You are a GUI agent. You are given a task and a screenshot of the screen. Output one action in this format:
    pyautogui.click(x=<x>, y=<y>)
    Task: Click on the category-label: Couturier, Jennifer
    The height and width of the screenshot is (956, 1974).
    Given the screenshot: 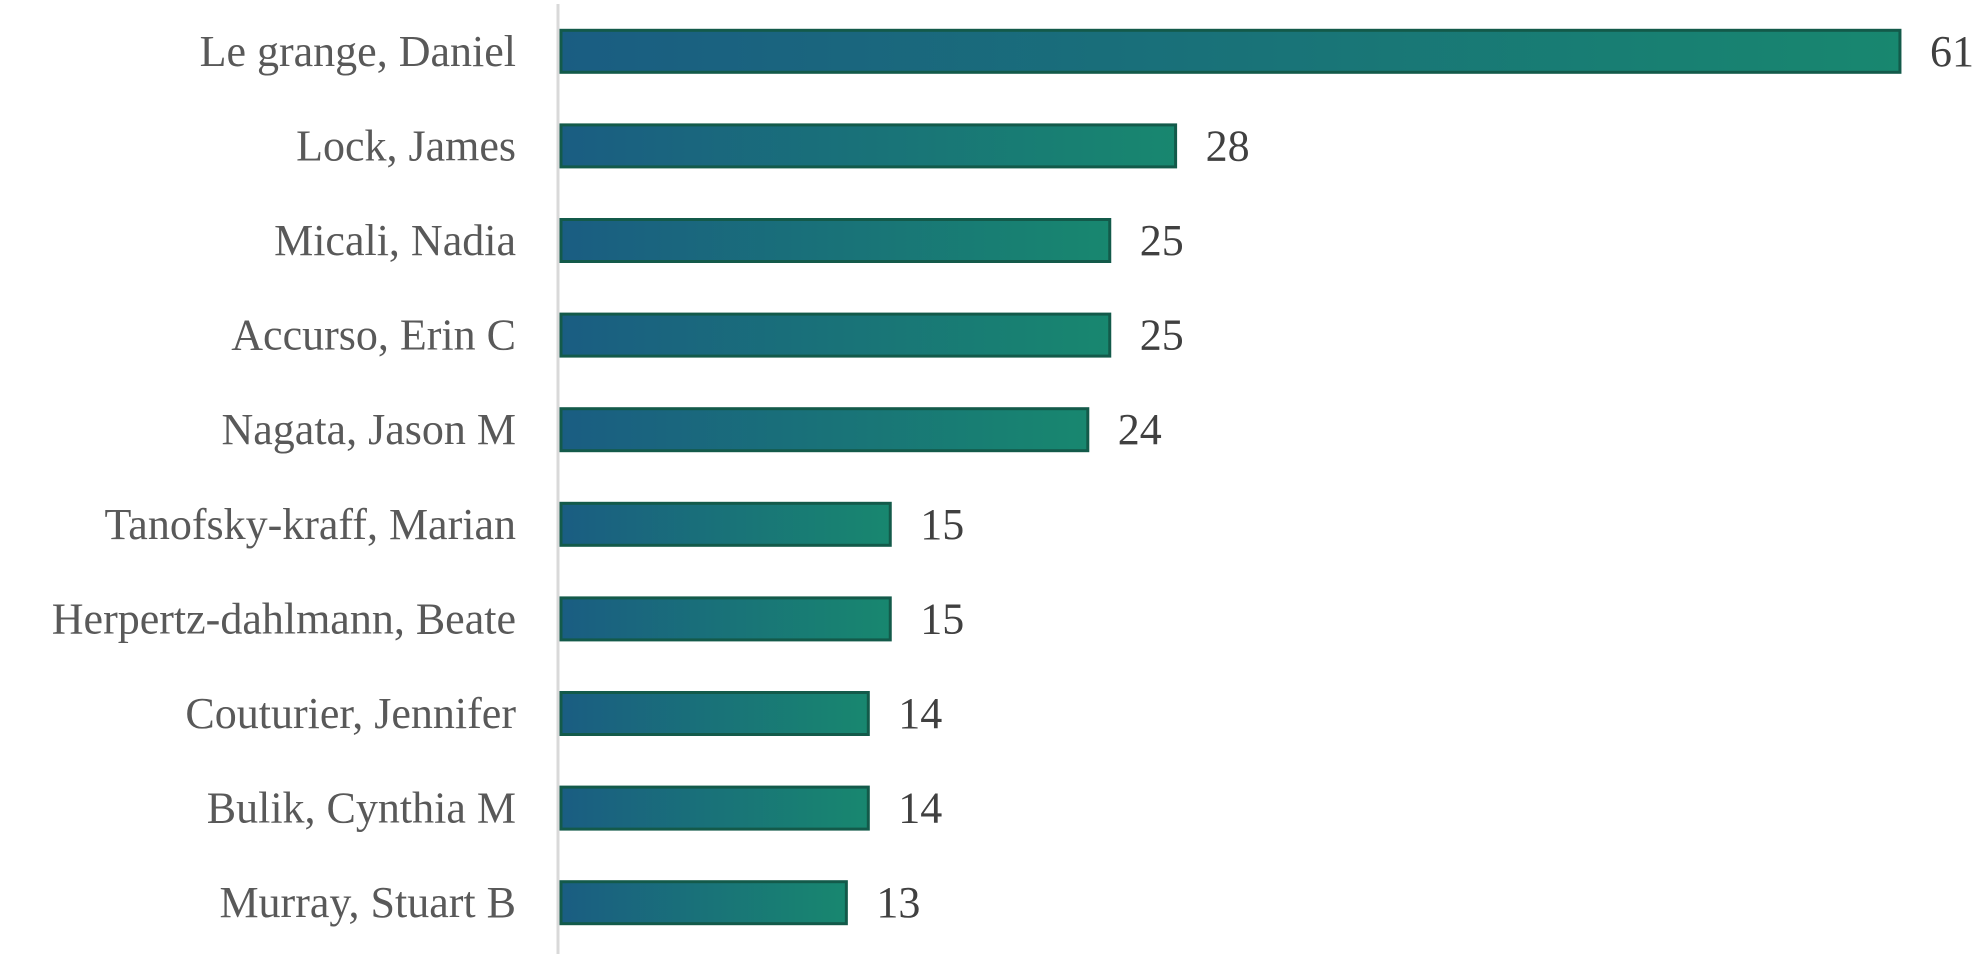 What is the action you would take?
    pyautogui.click(x=350, y=713)
    